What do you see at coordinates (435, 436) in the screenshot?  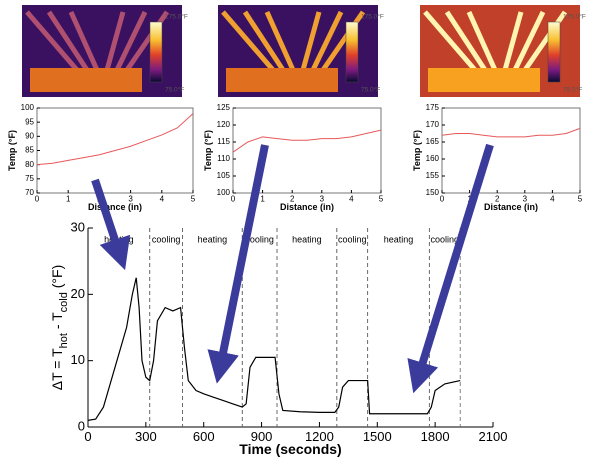 I see `x-tick-label: 1800` at bounding box center [435, 436].